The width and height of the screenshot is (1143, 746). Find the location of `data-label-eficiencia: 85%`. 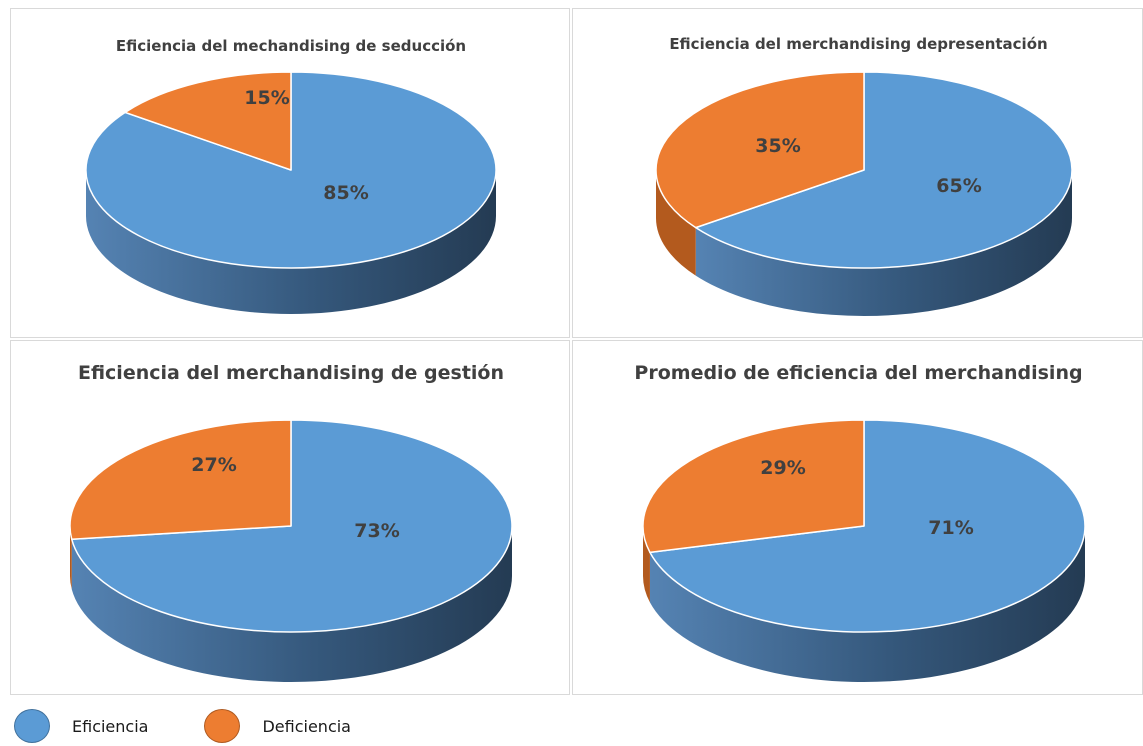

data-label-eficiencia: 85% is located at coordinates (345, 193).